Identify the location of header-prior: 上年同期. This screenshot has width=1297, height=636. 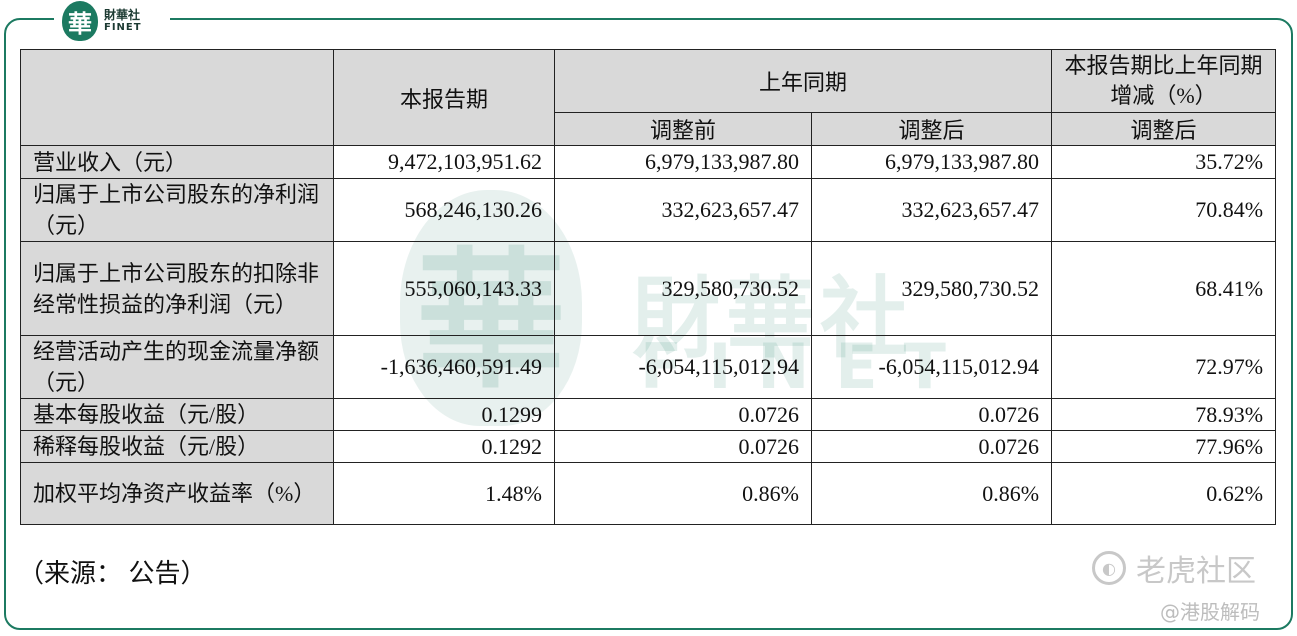
(803, 81).